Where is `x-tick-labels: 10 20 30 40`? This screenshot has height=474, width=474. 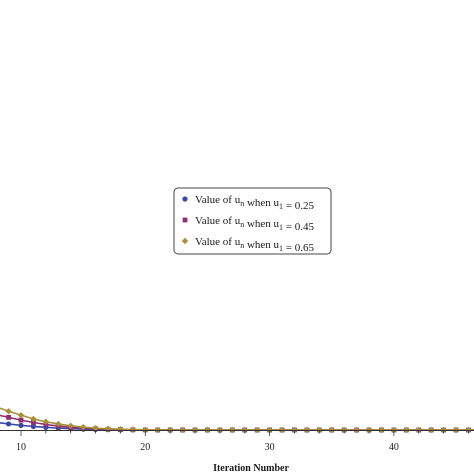
x-tick-labels: 10 20 30 40 is located at coordinates (207, 447).